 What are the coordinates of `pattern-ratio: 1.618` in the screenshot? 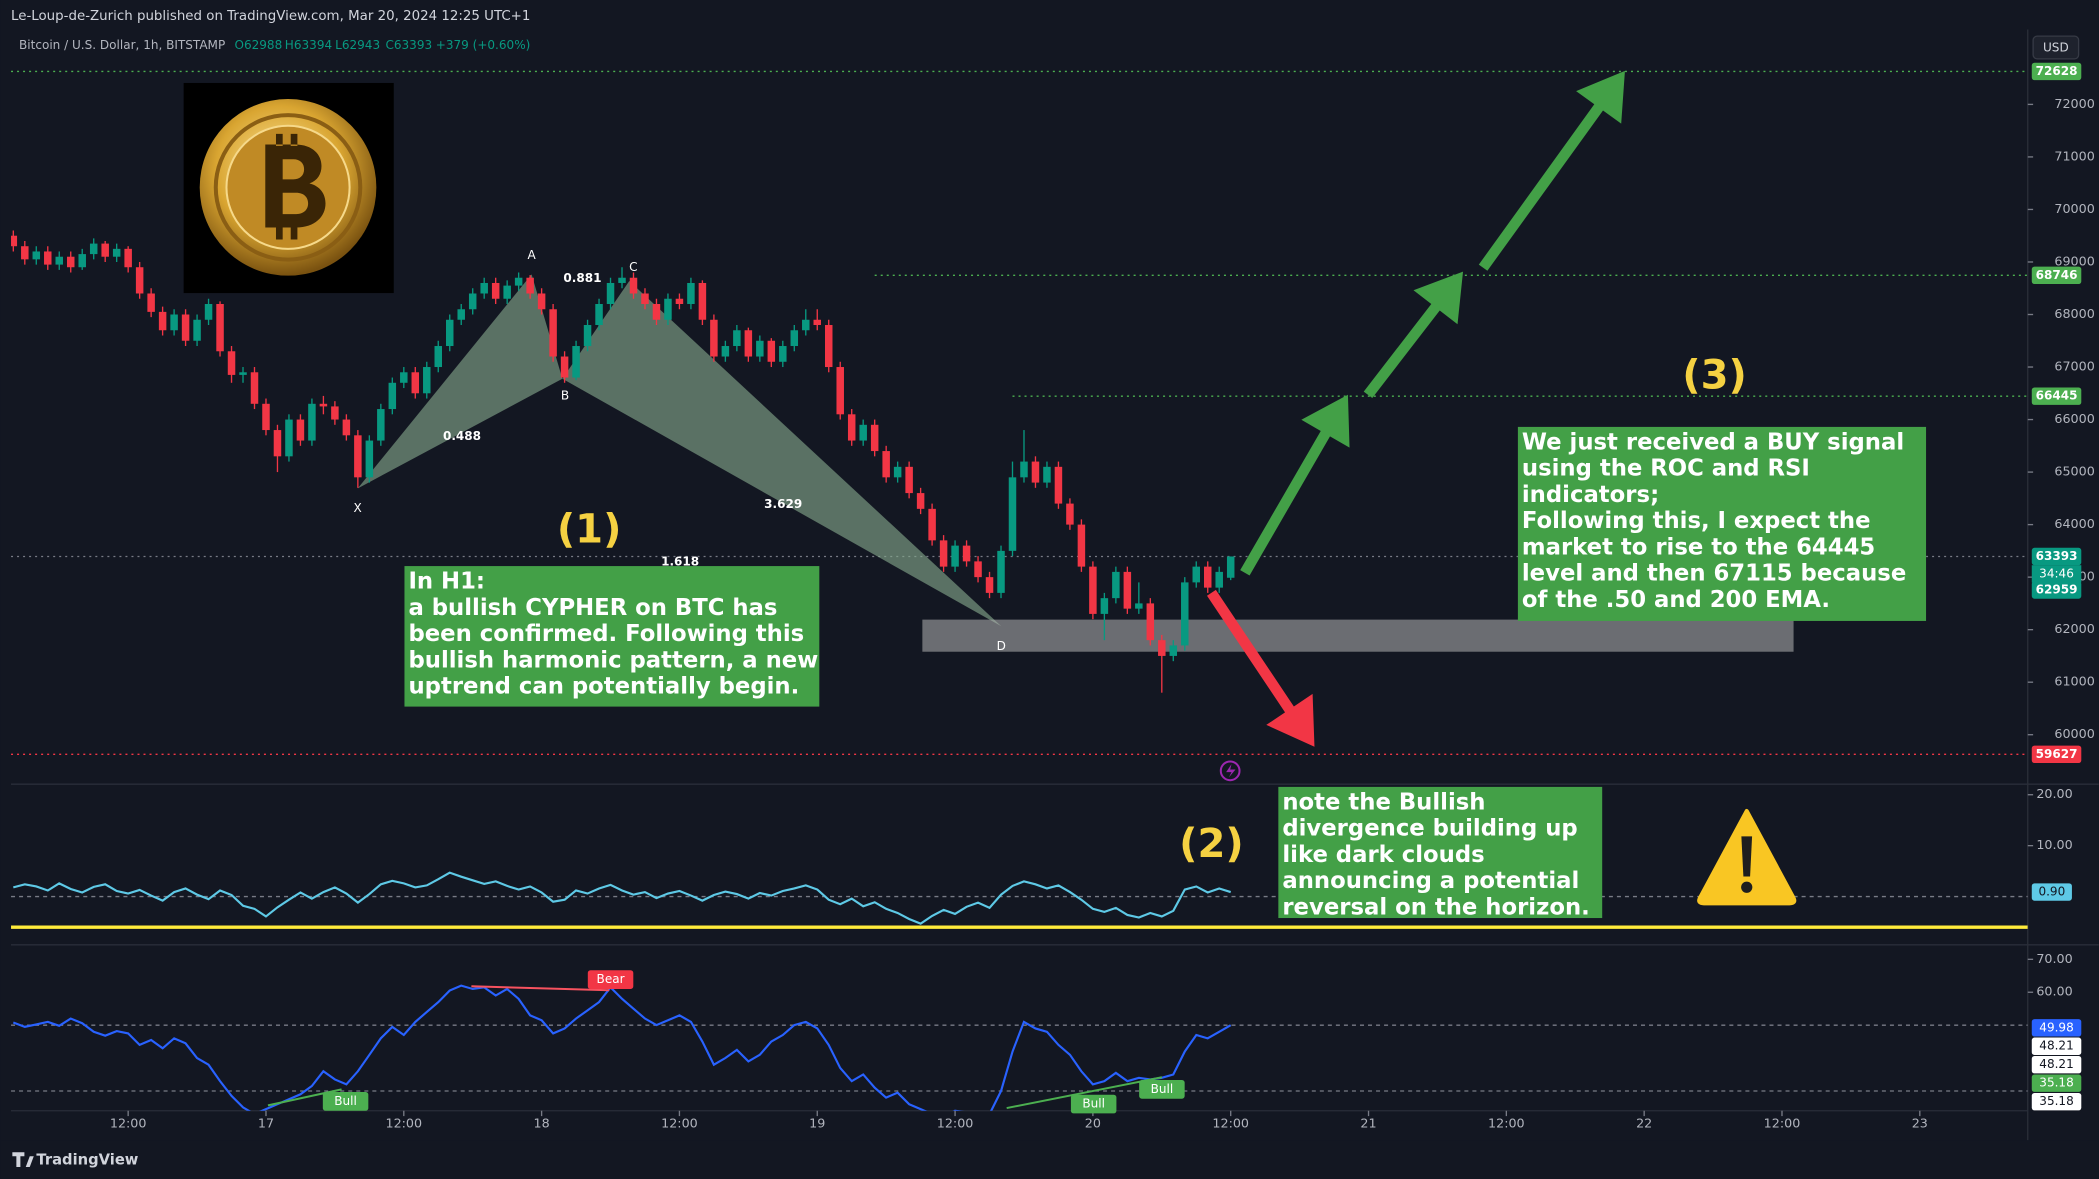 It's located at (680, 562).